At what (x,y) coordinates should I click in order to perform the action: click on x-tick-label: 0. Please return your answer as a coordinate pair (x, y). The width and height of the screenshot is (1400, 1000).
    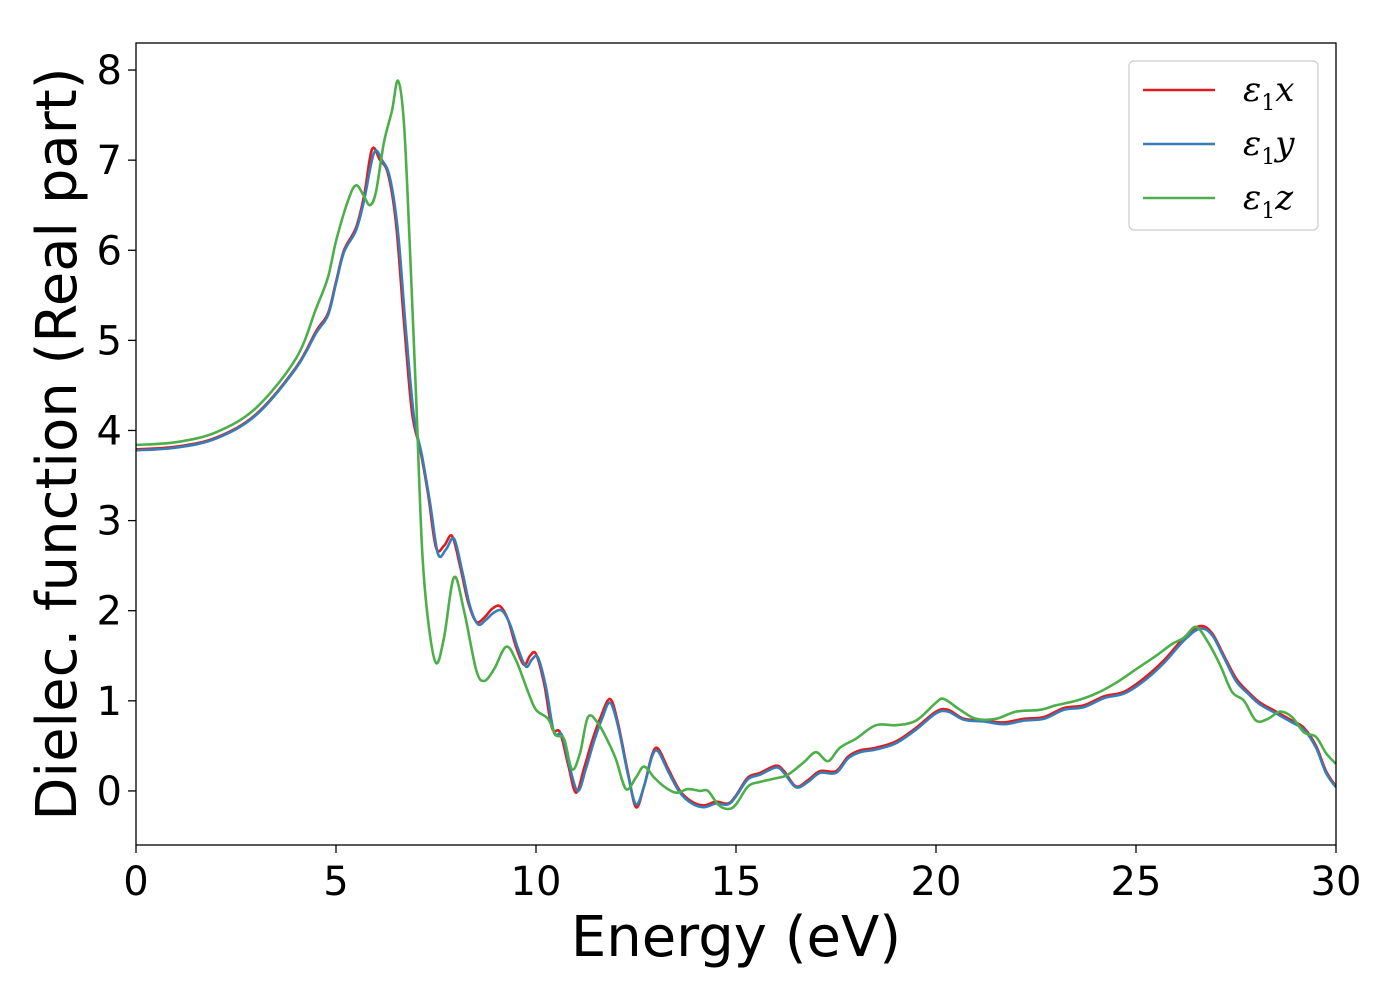
    Looking at the image, I should click on (135, 882).